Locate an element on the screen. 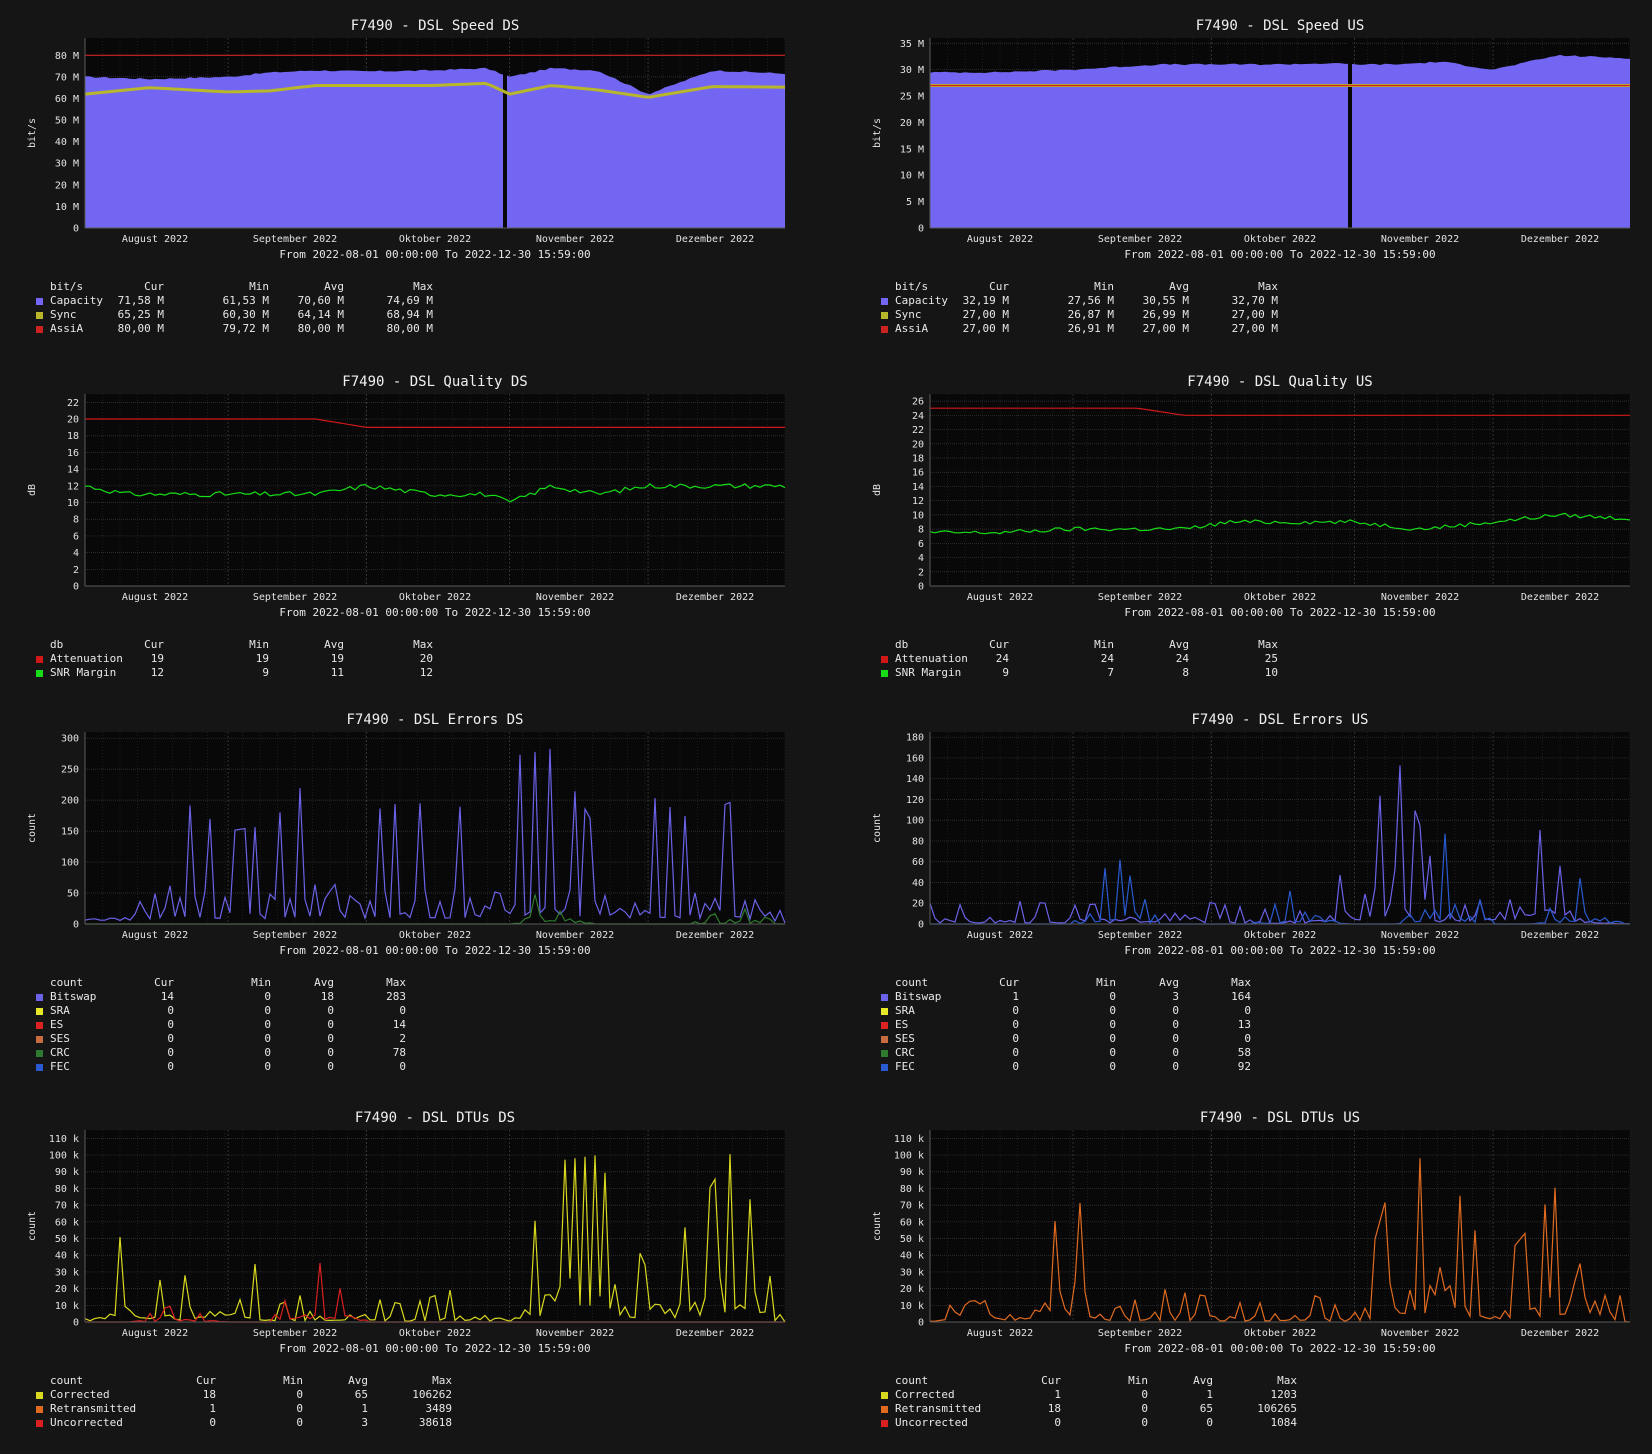  legend-value: 61,53 M is located at coordinates (245, 300).